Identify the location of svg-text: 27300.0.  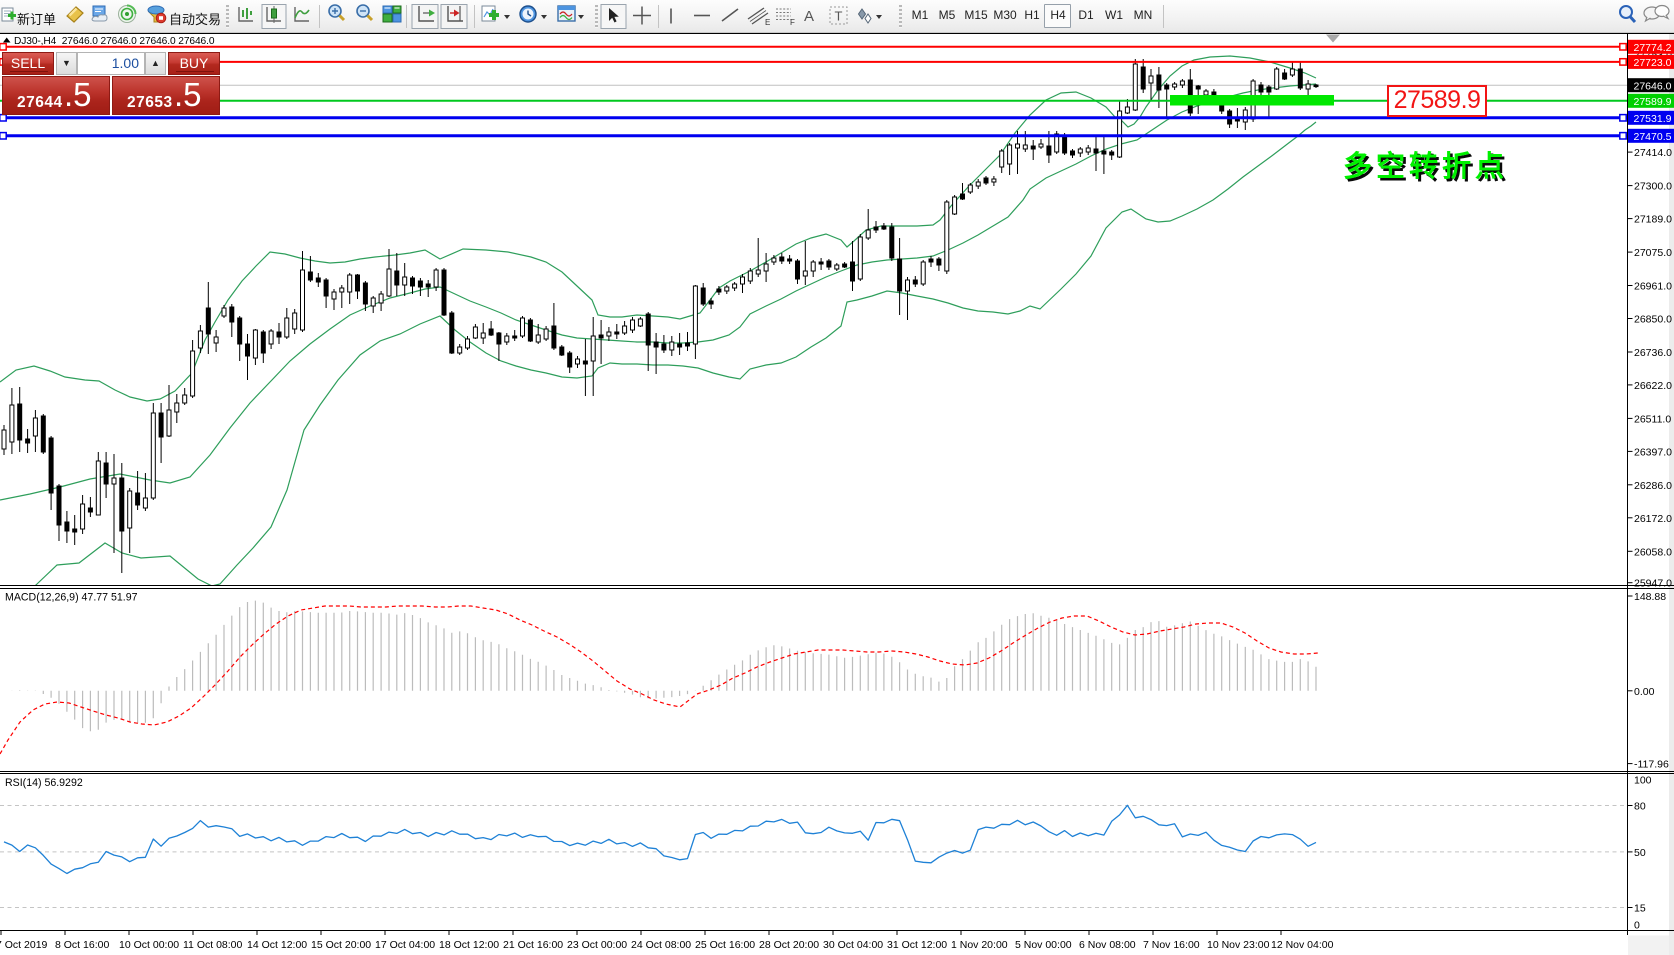
(1653, 187).